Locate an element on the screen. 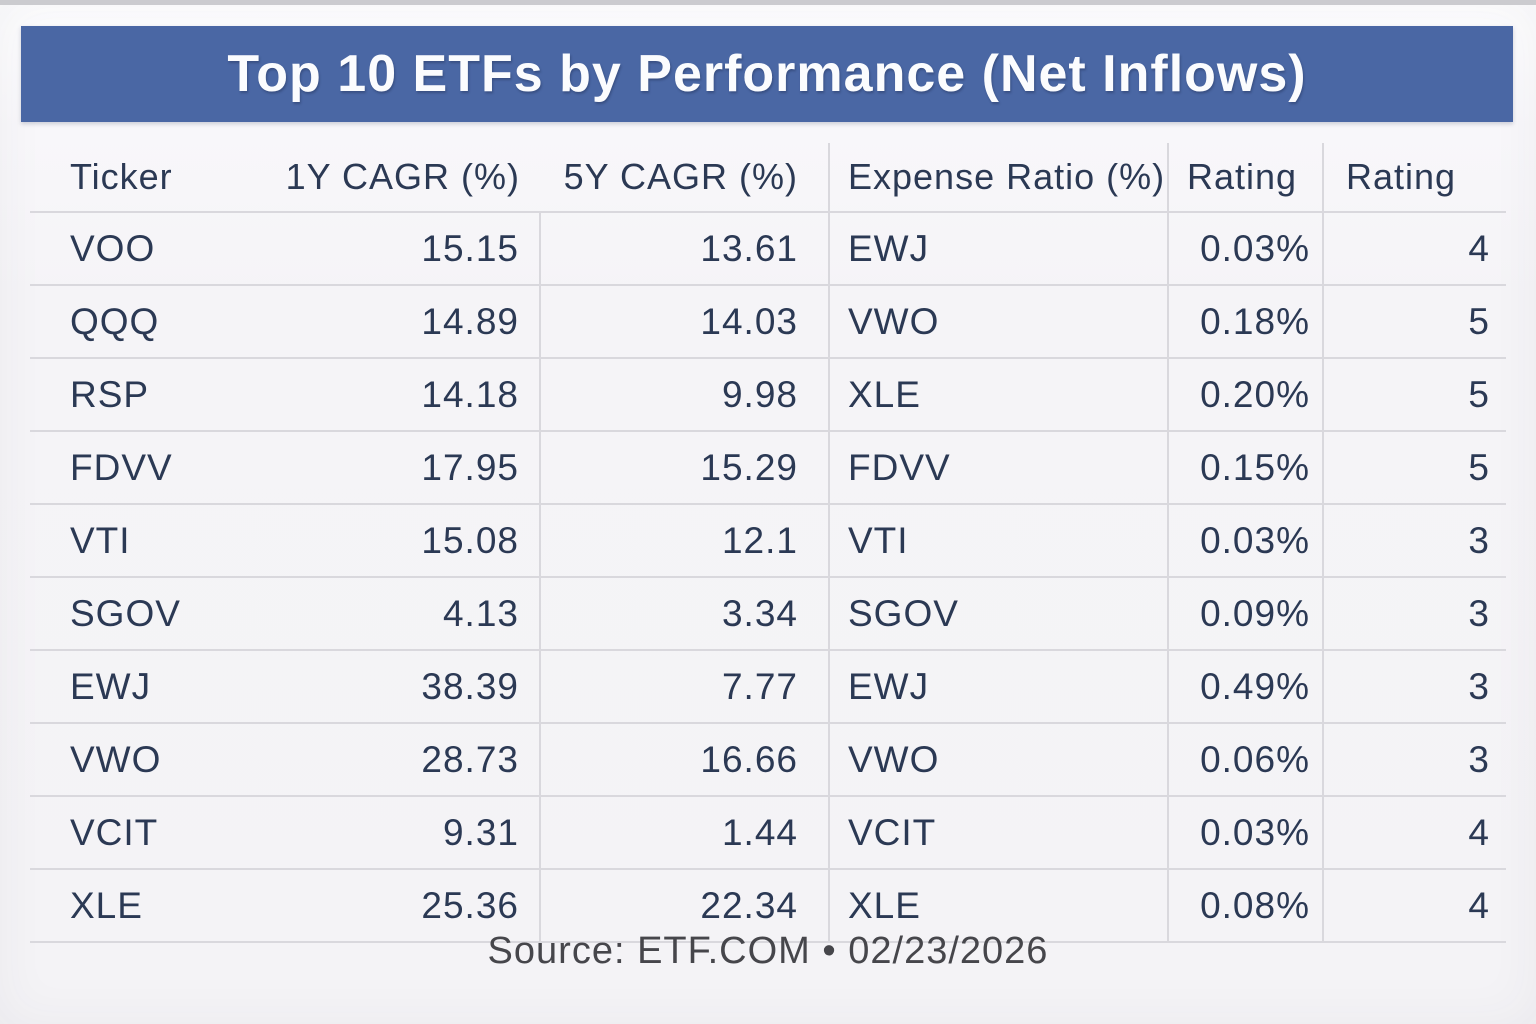 The image size is (1536, 1024). col-header-rating-1: Rating is located at coordinates (1245, 177).